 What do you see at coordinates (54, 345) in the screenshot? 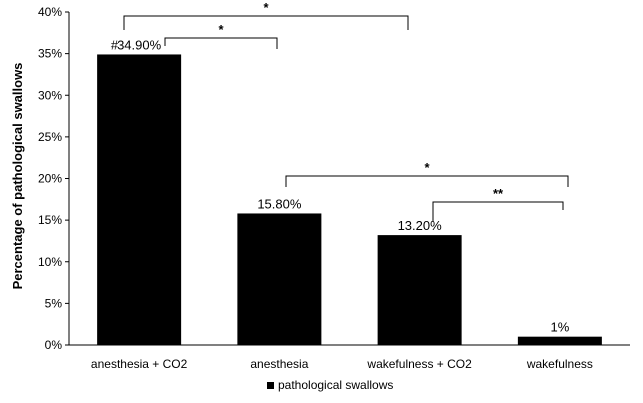
I see `y-tick-label: 0%` at bounding box center [54, 345].